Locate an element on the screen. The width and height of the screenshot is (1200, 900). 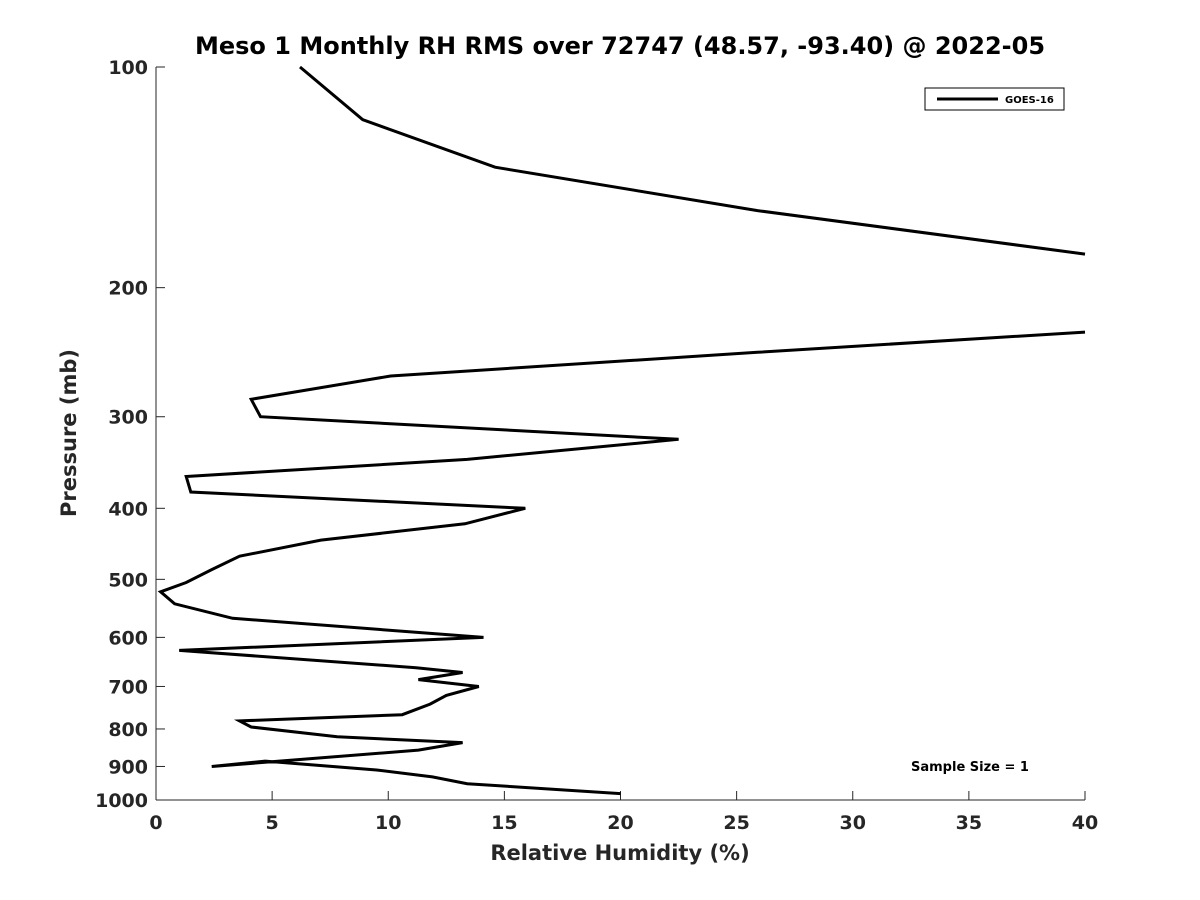
y-tick-label: 500 is located at coordinates (128, 580).